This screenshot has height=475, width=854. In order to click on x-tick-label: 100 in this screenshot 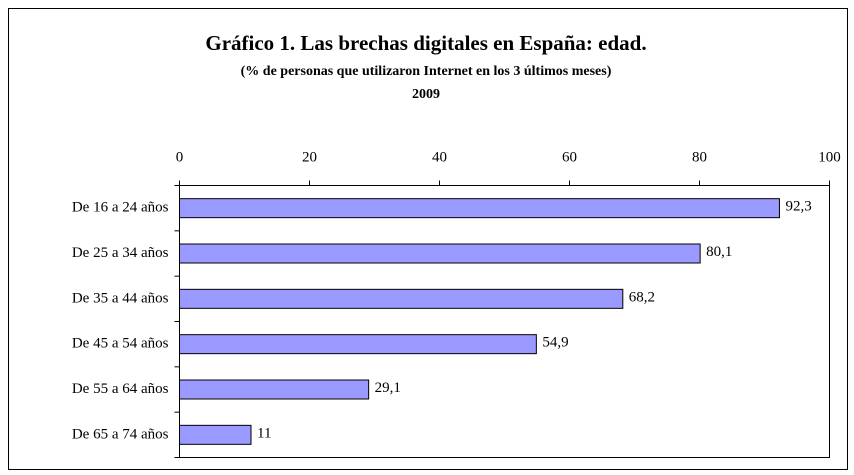, I will do `click(829, 157)`.